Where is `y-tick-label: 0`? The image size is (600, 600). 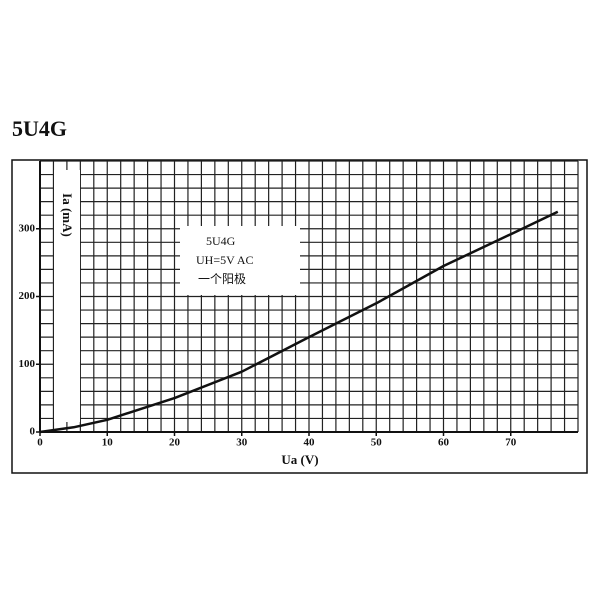
y-tick-label: 0 is located at coordinates (33, 432).